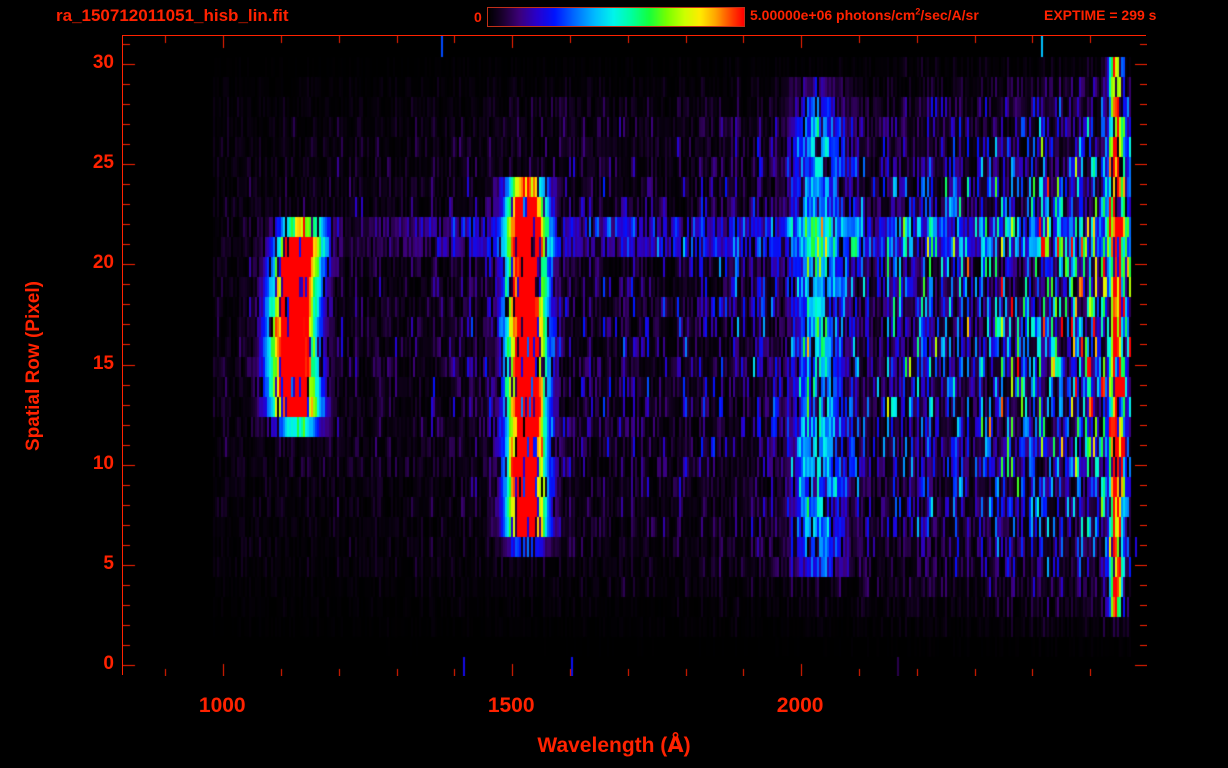 This screenshot has width=1228, height=768. I want to click on colorbar-min-label: 0, so click(478, 17).